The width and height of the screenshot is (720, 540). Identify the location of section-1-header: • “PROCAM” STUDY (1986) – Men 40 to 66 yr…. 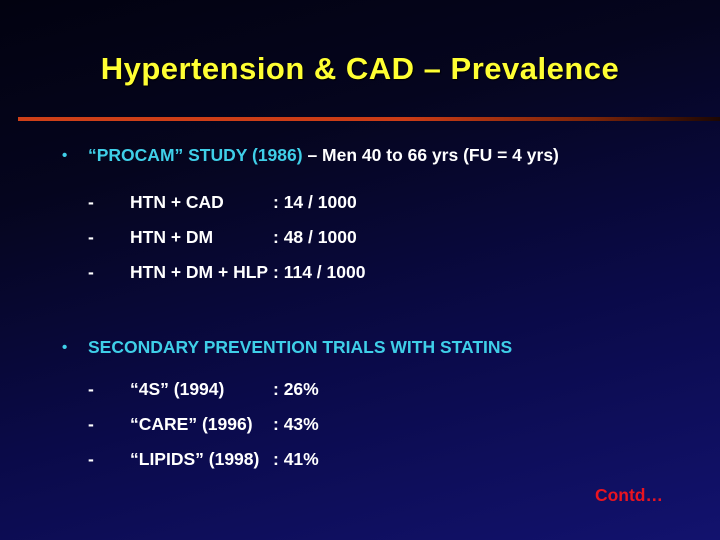
(386, 155).